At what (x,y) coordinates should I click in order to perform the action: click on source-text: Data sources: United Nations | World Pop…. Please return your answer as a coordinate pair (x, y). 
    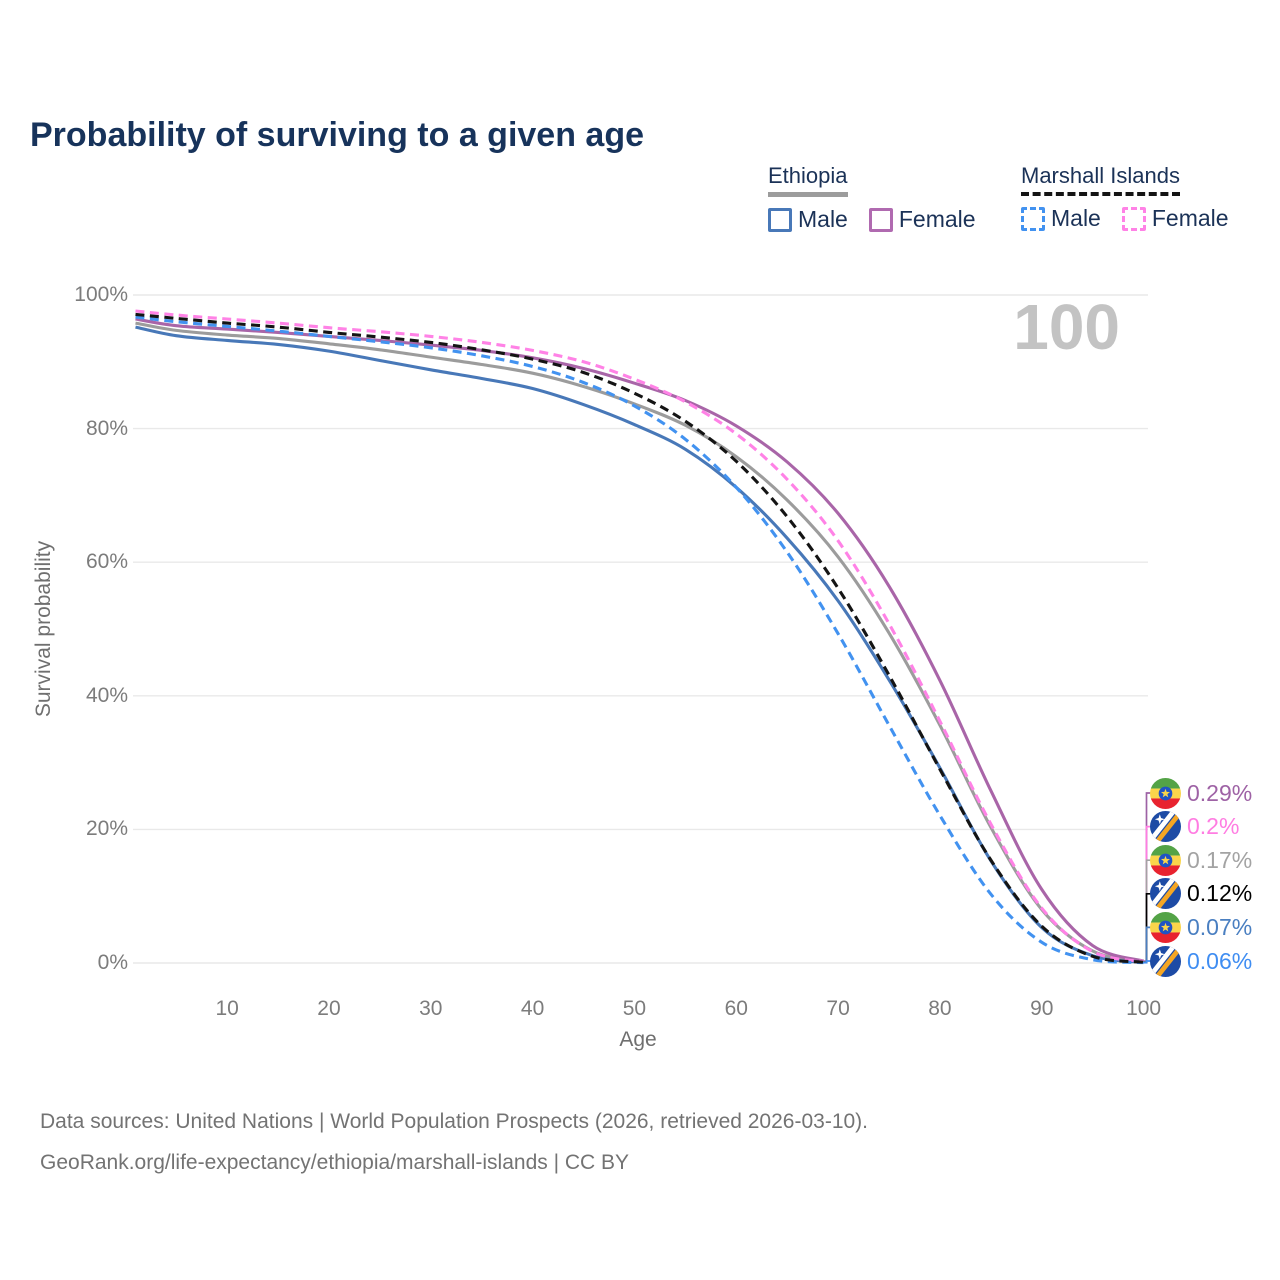
    Looking at the image, I should click on (454, 1142).